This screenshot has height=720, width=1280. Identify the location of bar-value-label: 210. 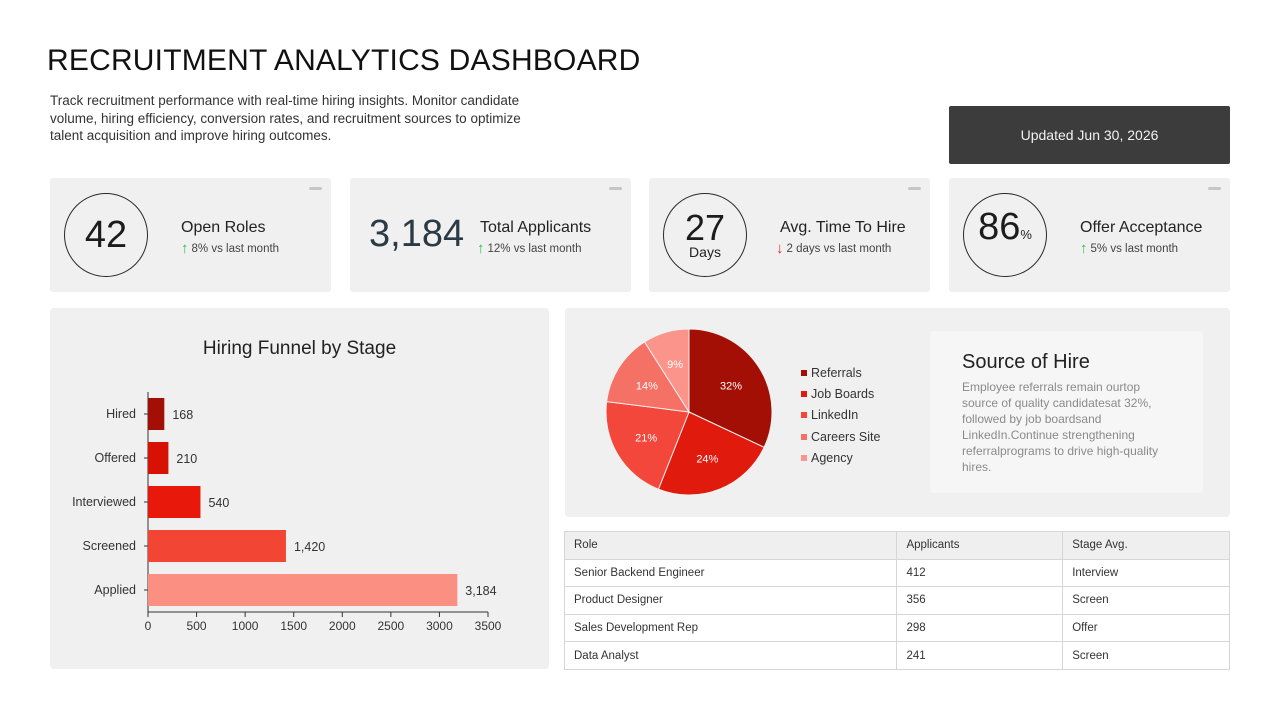
(186, 459).